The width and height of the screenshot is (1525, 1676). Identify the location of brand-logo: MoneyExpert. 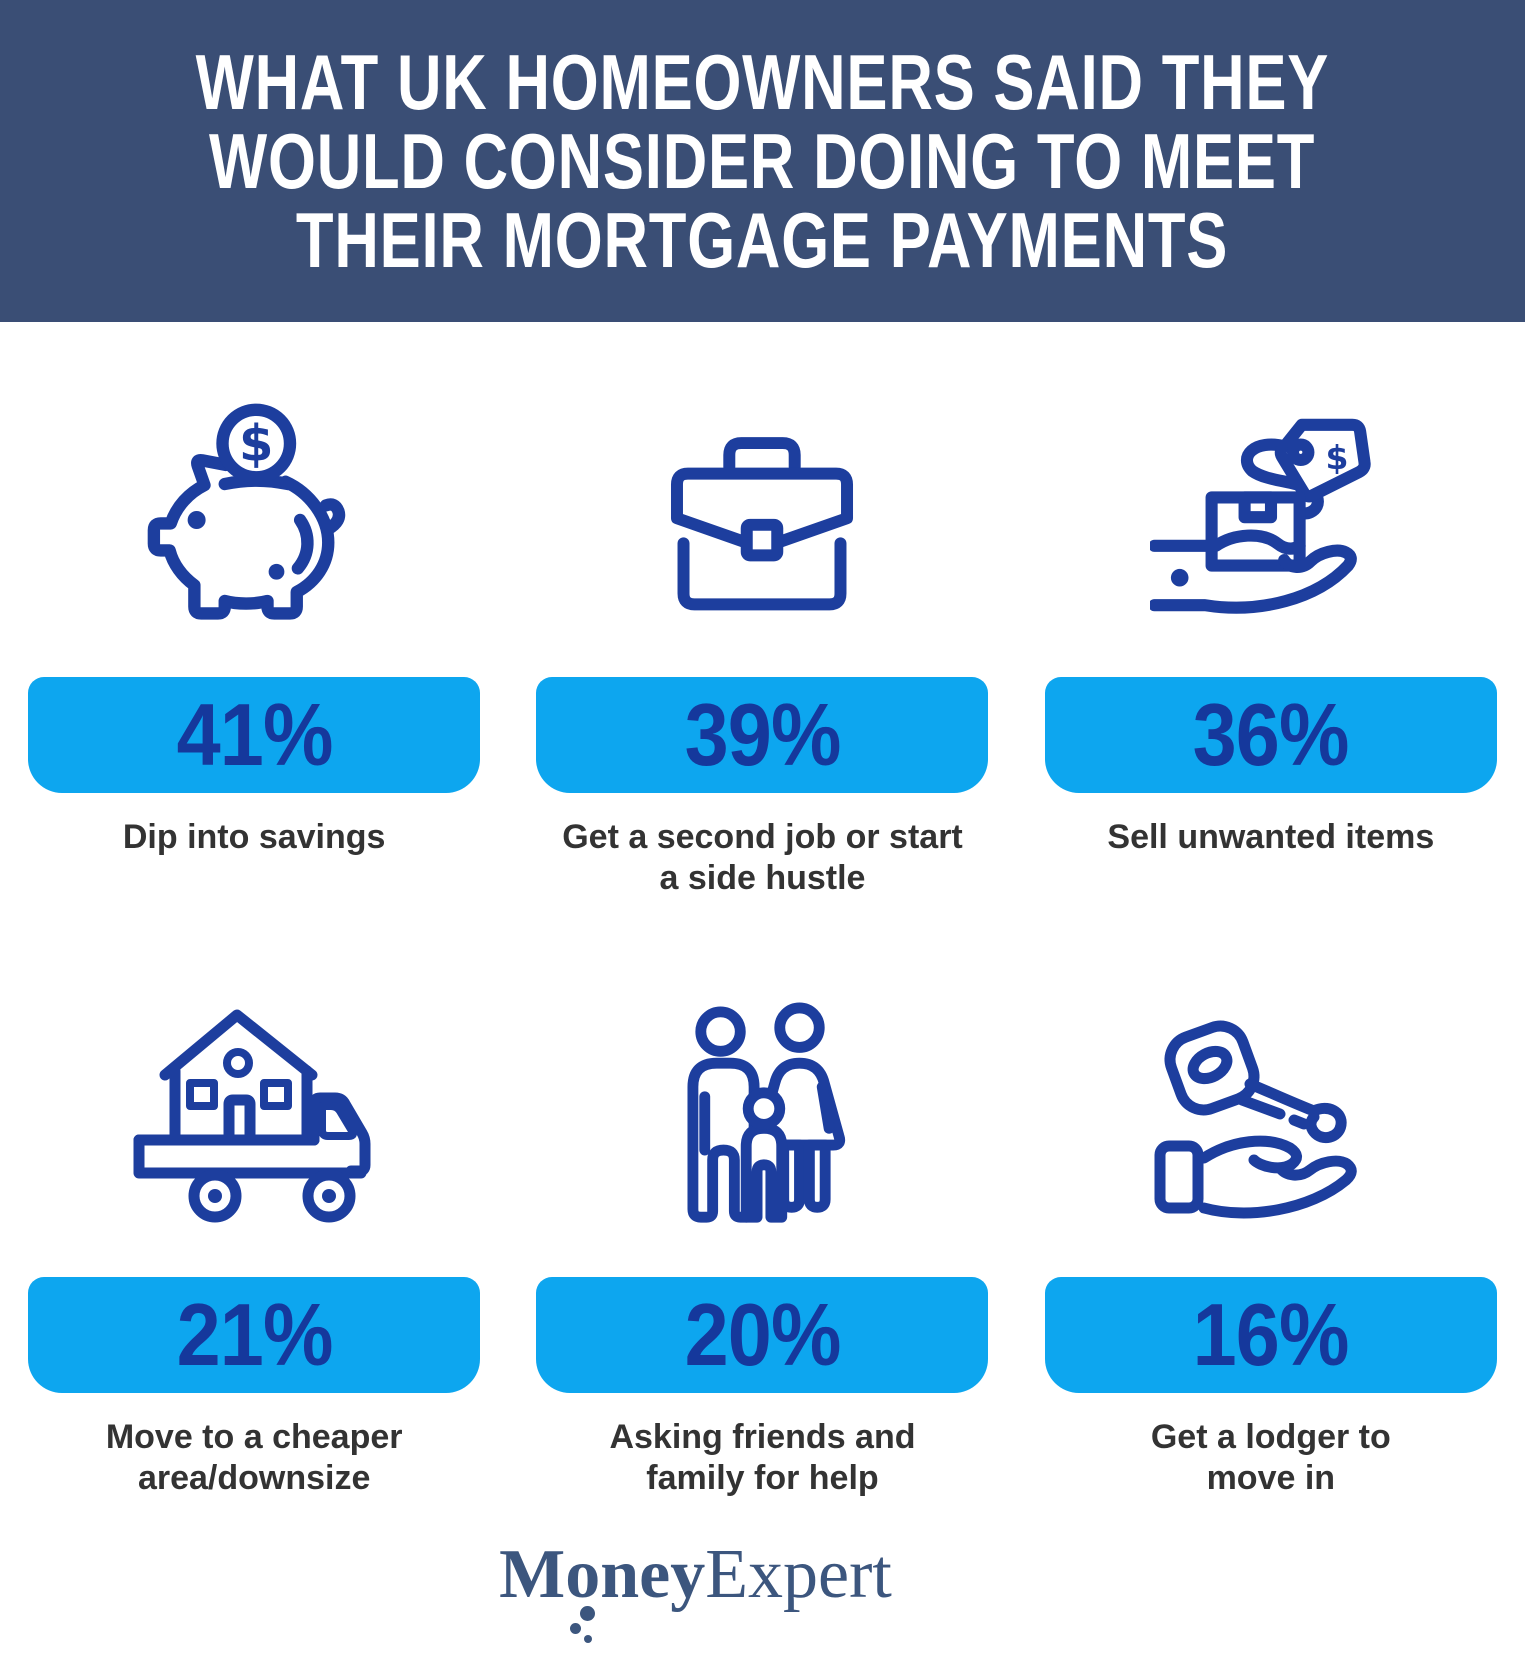
(729, 1600).